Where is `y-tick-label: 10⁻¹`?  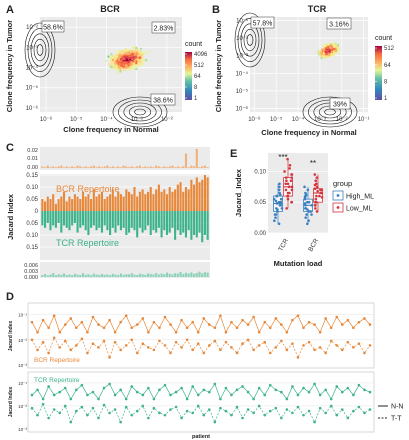
y-tick-label: 10⁻¹ is located at coordinates (242, 22).